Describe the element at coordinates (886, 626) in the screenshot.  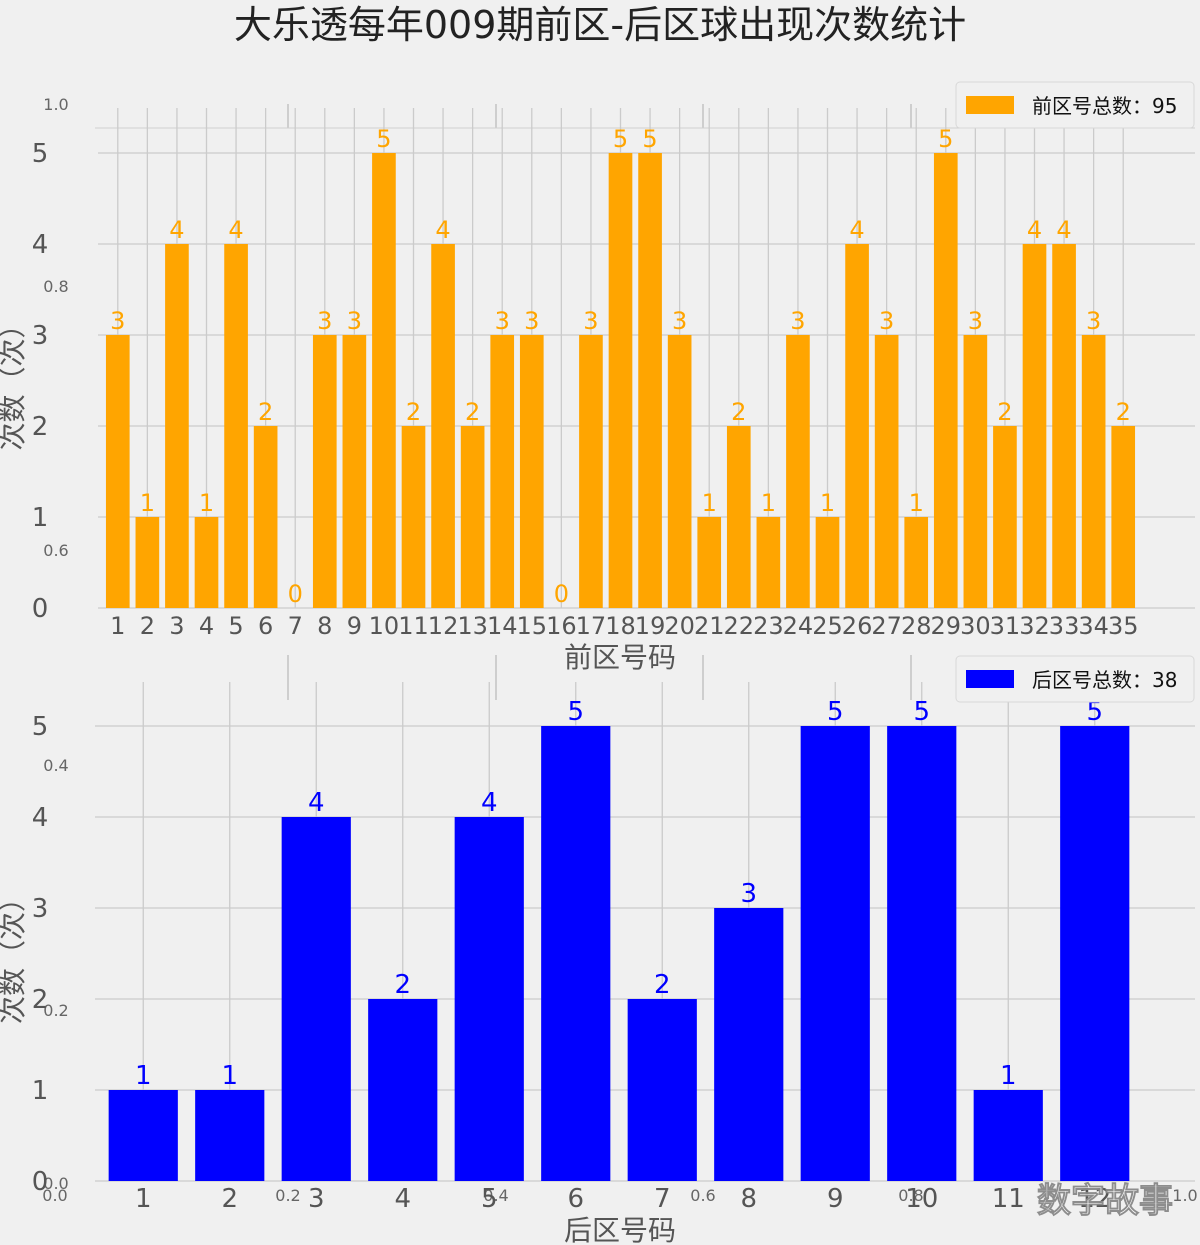
I see `x-tick-label: 27` at that location.